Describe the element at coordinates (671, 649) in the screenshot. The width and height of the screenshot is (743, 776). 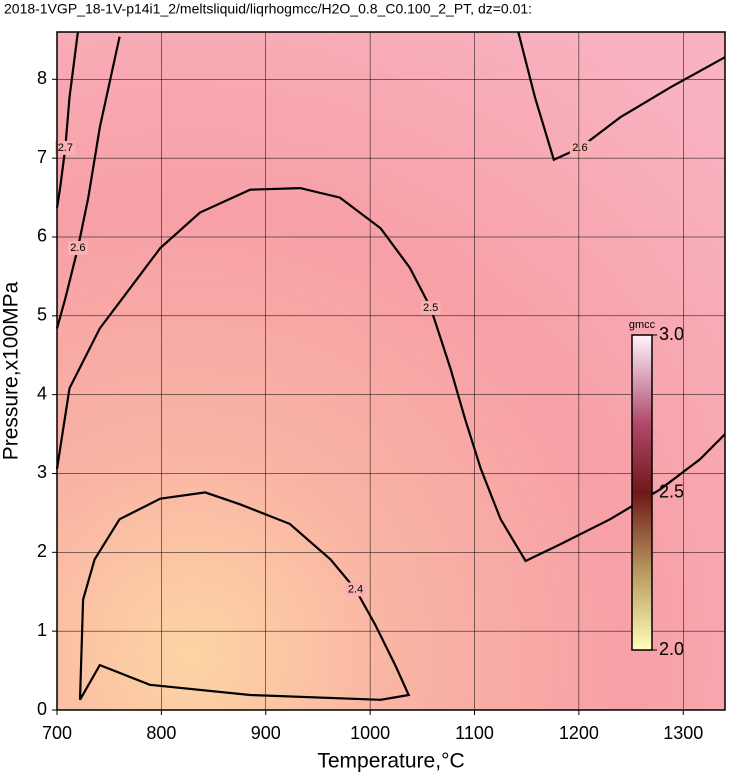
I see `colorbar-tick-label: 2.0` at that location.